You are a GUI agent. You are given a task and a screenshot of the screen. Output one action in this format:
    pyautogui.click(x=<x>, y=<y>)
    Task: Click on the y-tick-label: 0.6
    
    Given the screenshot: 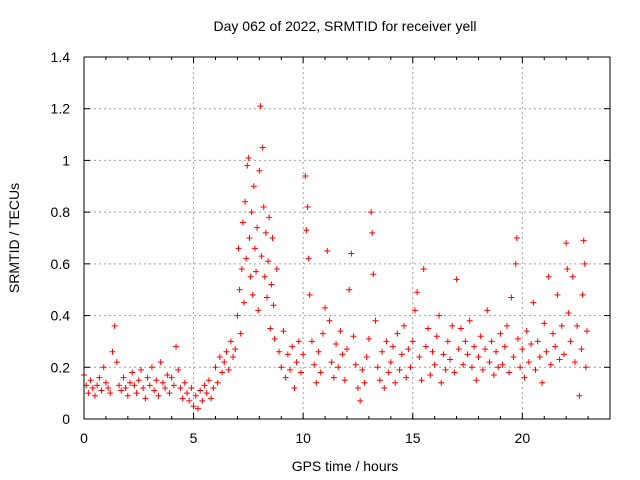 What is the action you would take?
    pyautogui.click(x=61, y=264)
    